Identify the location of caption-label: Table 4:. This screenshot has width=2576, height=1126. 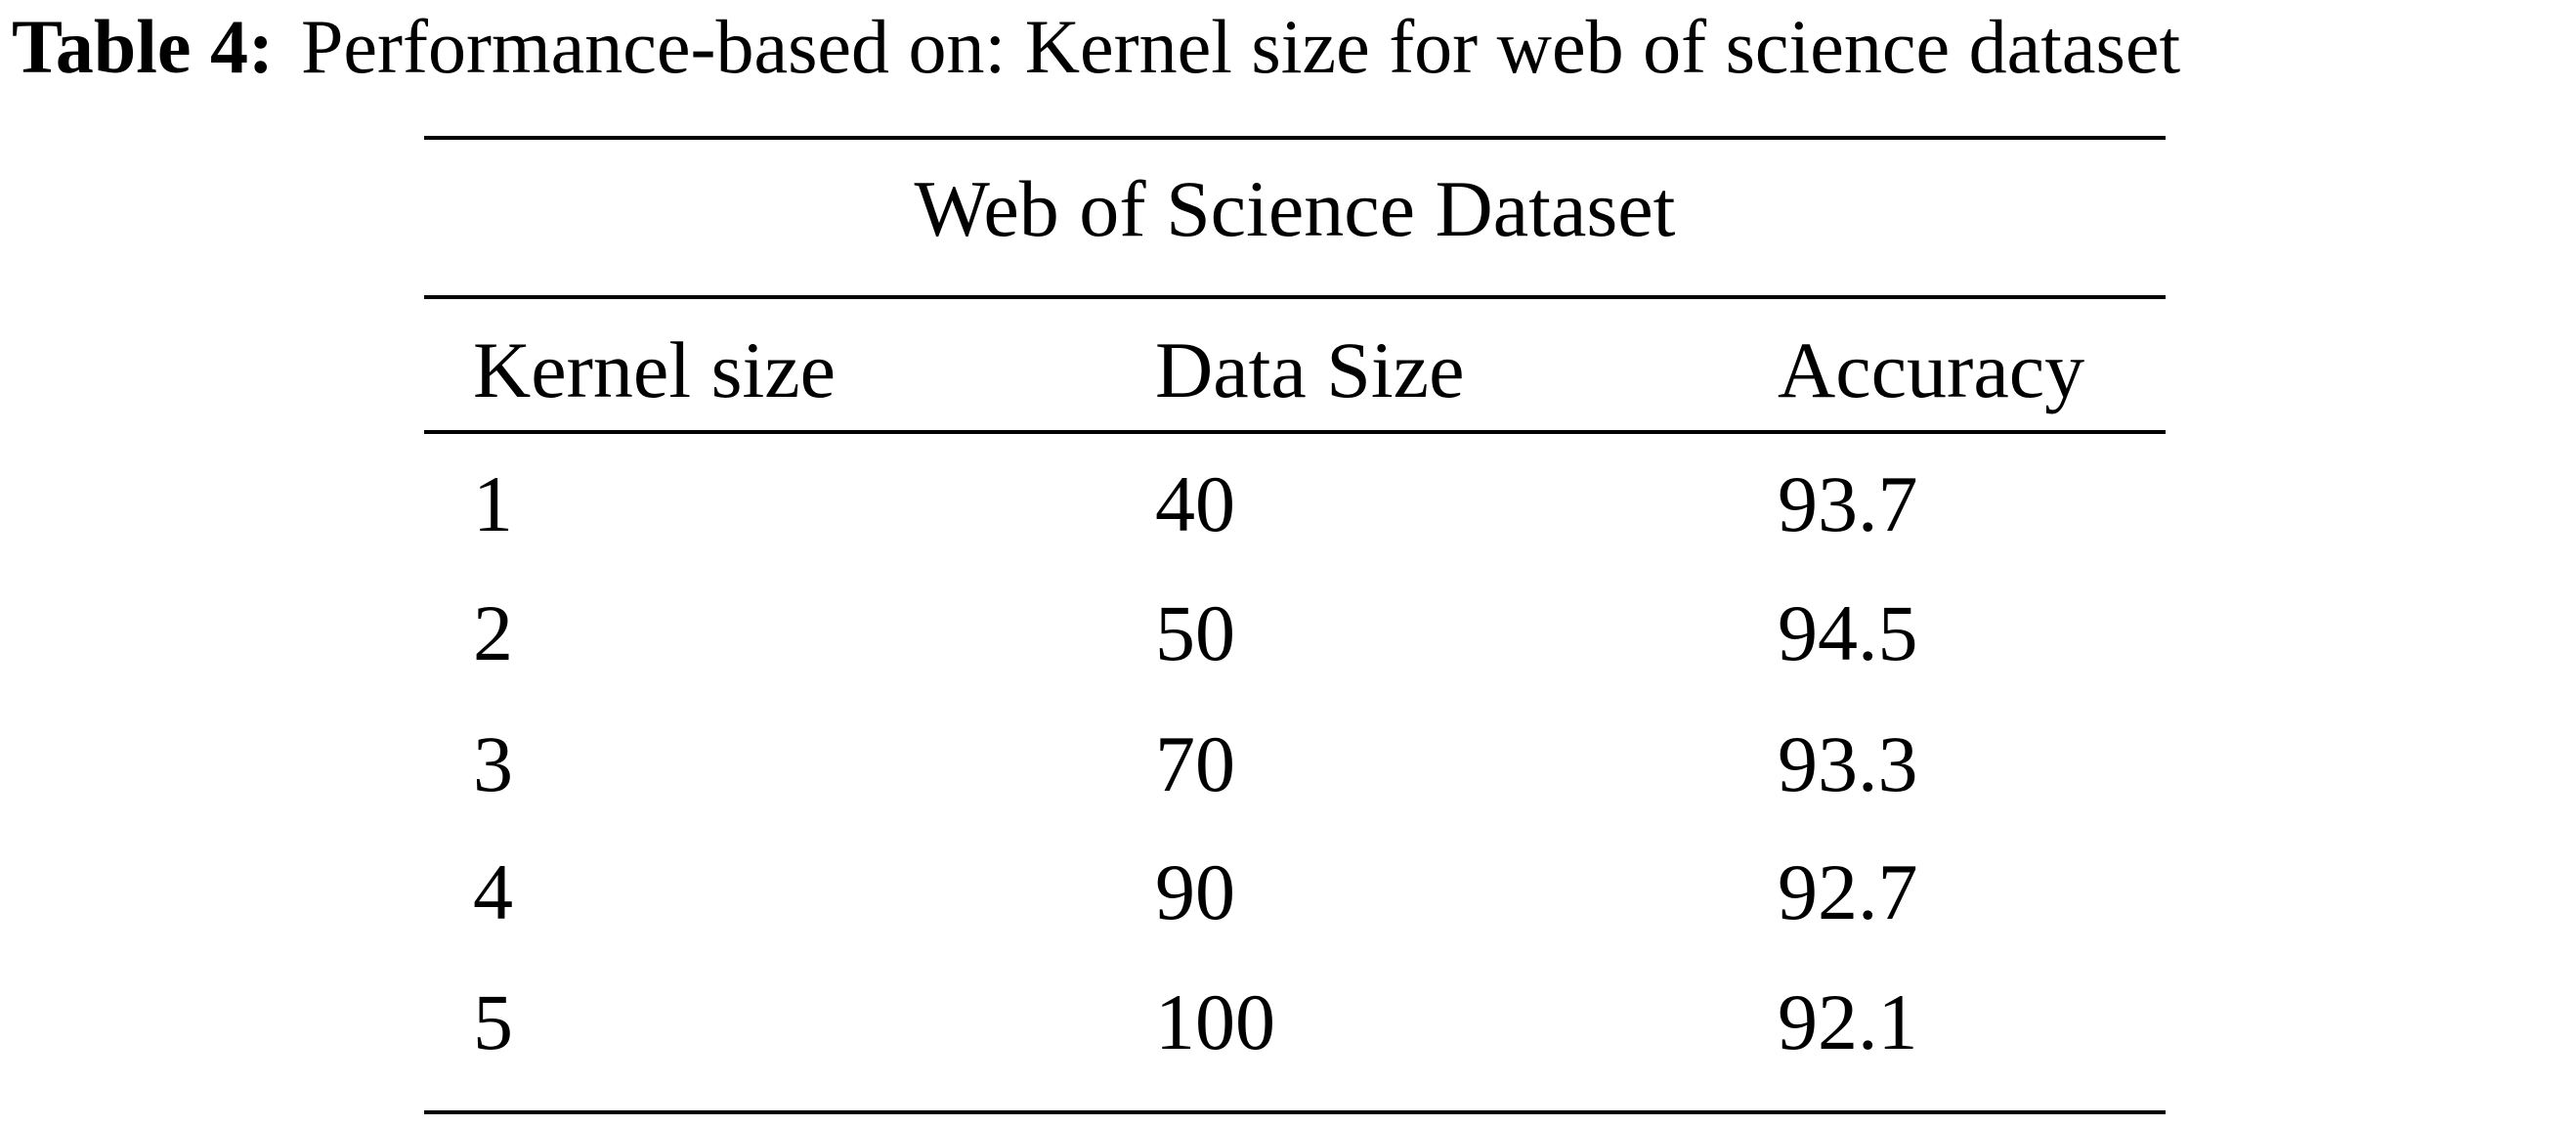
(143, 46).